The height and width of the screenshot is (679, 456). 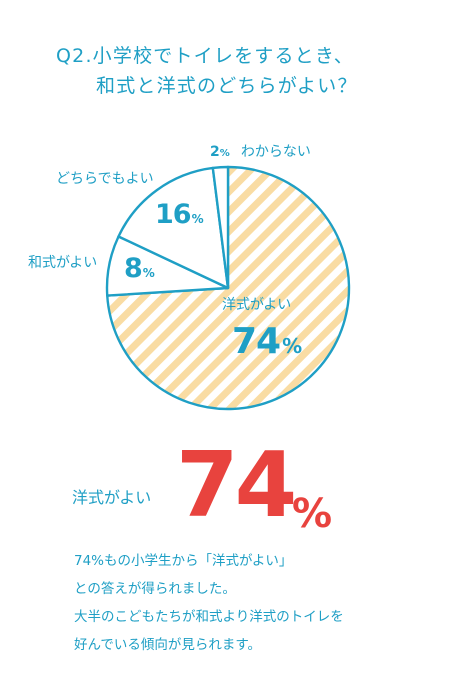 I want to click on slice-unit-unknown: %, so click(x=224, y=153).